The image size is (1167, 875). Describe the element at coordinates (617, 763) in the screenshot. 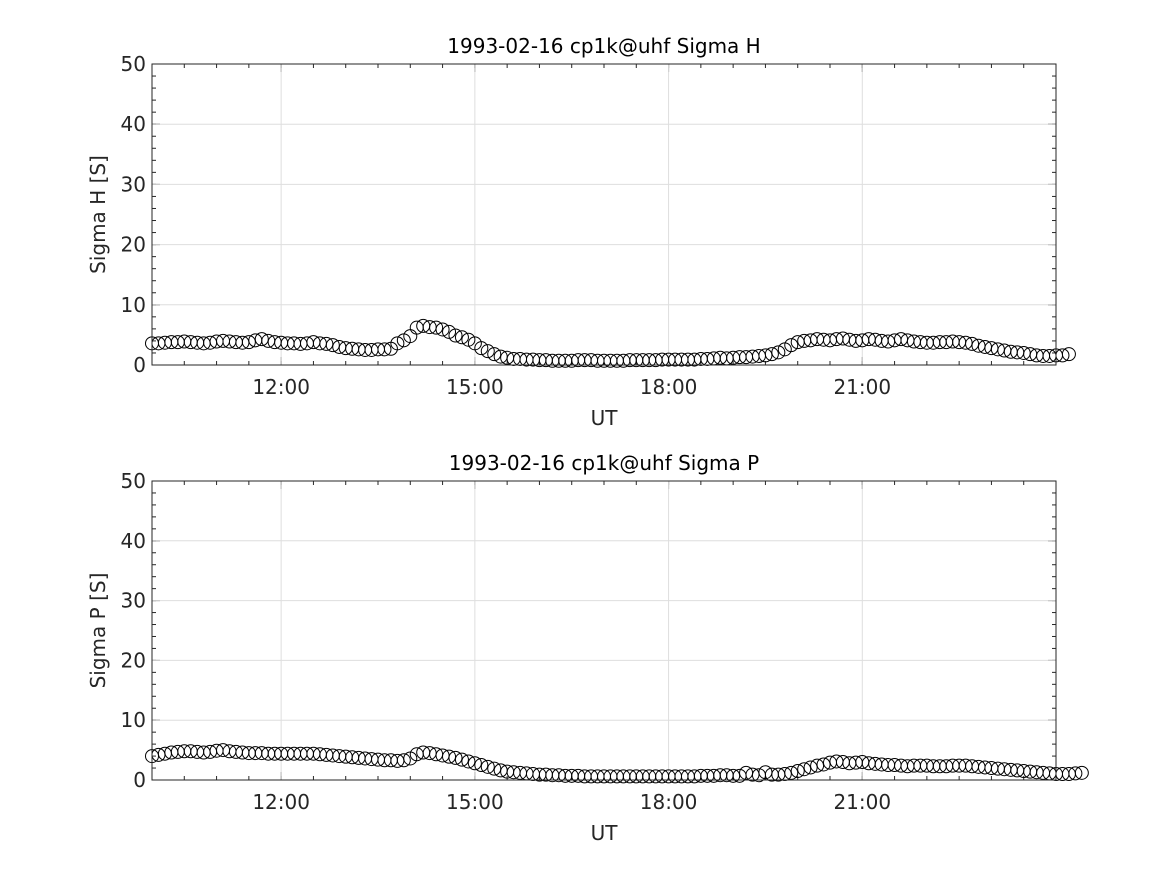

I see `data-series` at that location.